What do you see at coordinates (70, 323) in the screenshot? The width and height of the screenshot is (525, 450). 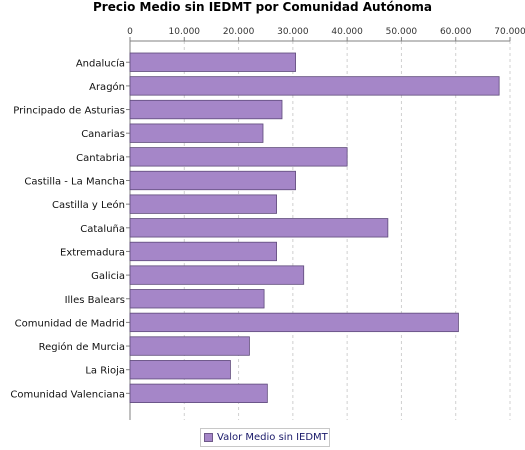 I see `category-label: Comunidad de Madrid` at bounding box center [70, 323].